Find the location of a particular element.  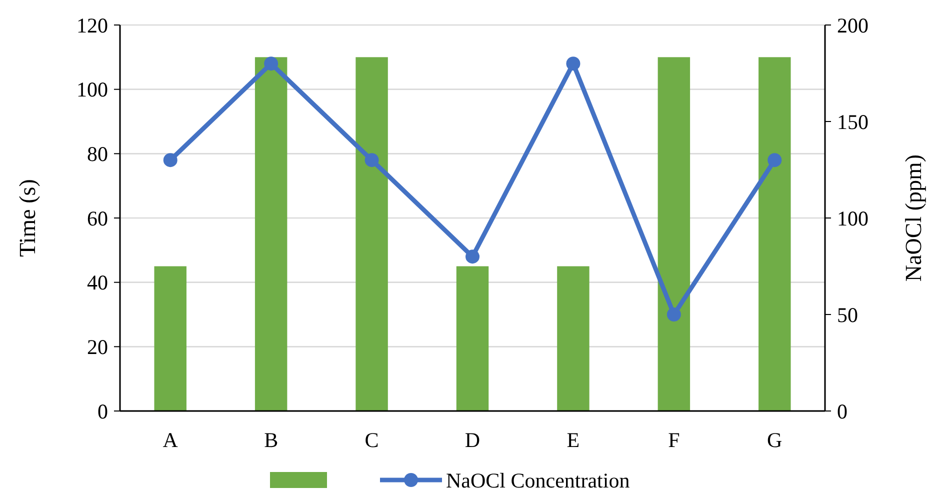

y2-tick-label: 150 is located at coordinates (852, 122).